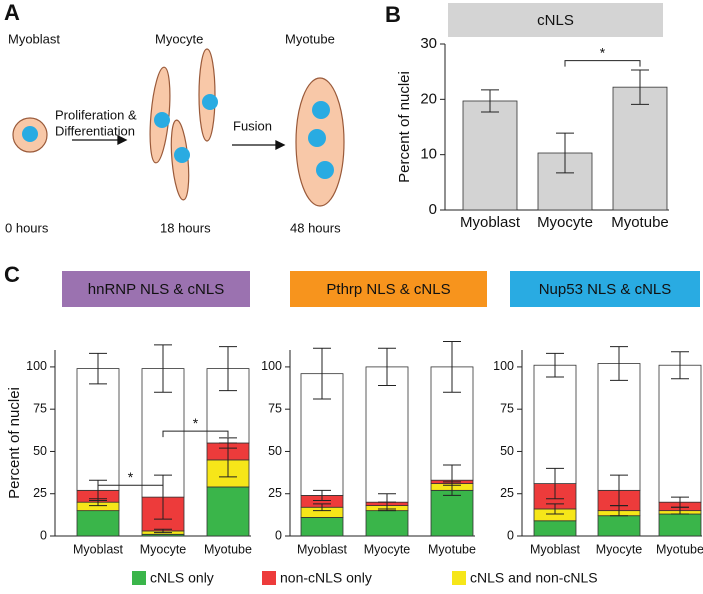 This screenshot has height=594, width=703. I want to click on chart-title: Nup53 NLS & cNLS, so click(605, 289).